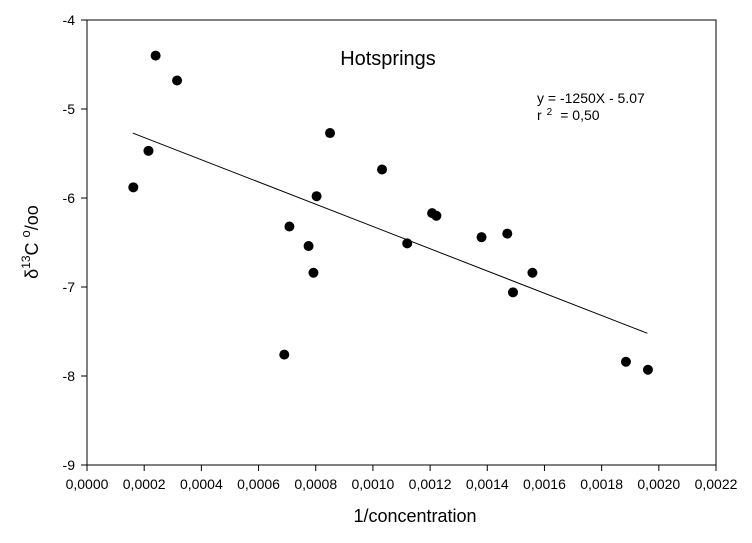  I want to click on x-tick-label: 0,0010, so click(372, 484).